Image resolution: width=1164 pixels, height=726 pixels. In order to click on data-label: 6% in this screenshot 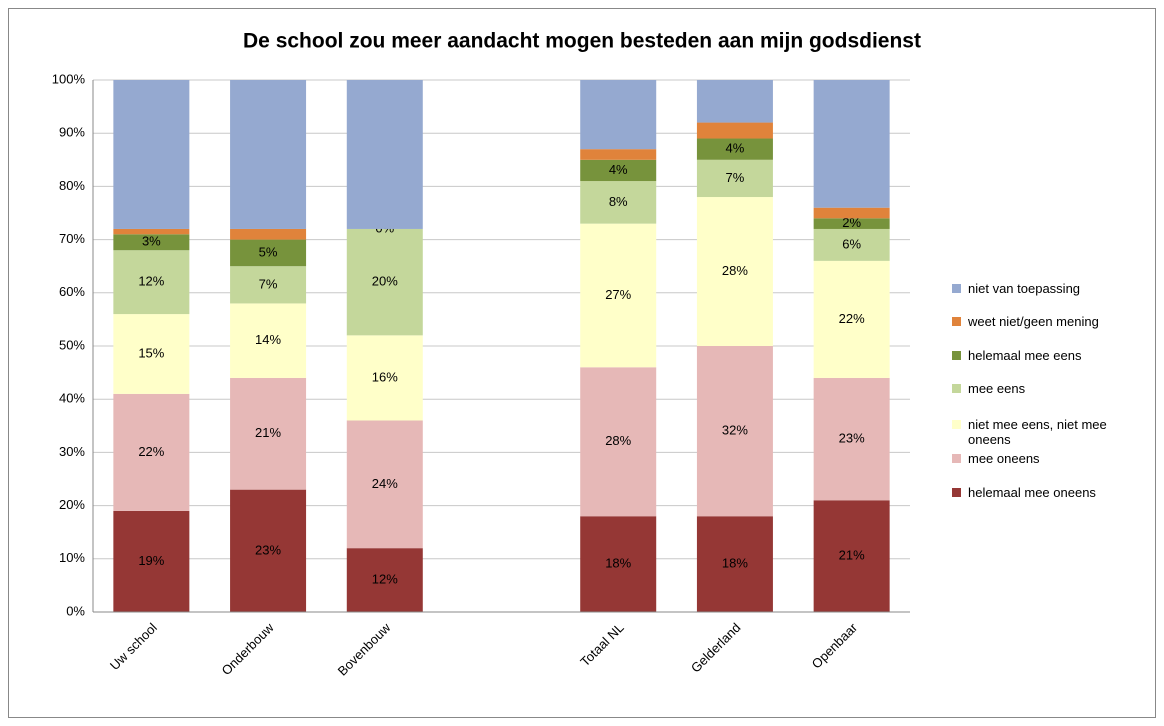, I will do `click(851, 243)`.